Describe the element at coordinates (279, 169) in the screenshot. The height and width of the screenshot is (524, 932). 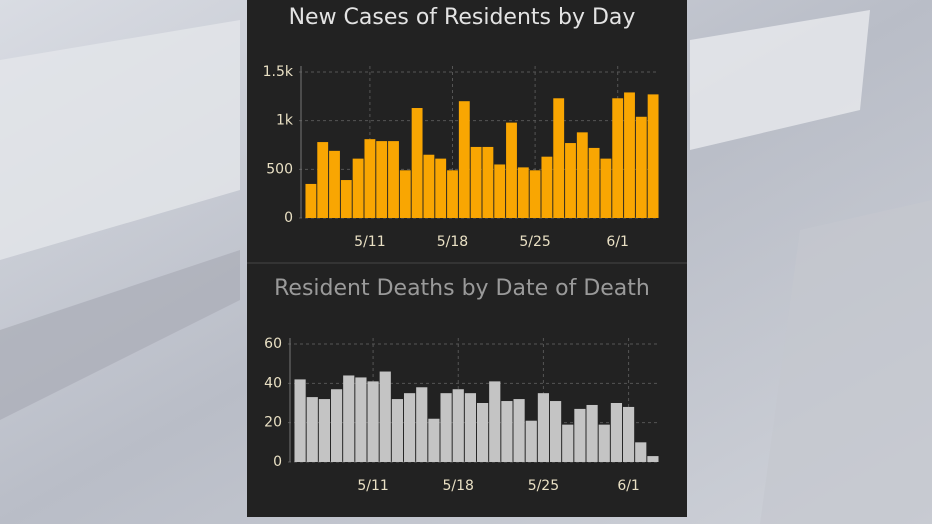
I see `y-tick-label: 500` at that location.